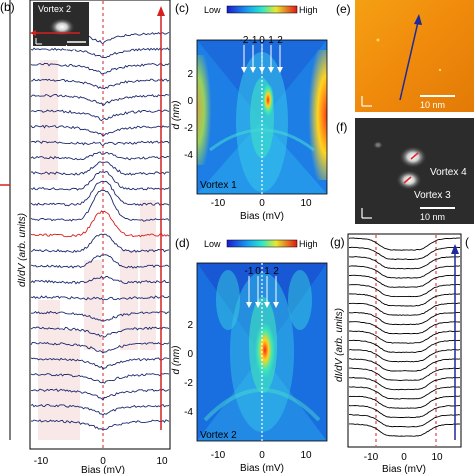 The image size is (474, 474). What do you see at coordinates (244, 40) in the screenshot?
I see `stripe-arrow-label: -2` at bounding box center [244, 40].